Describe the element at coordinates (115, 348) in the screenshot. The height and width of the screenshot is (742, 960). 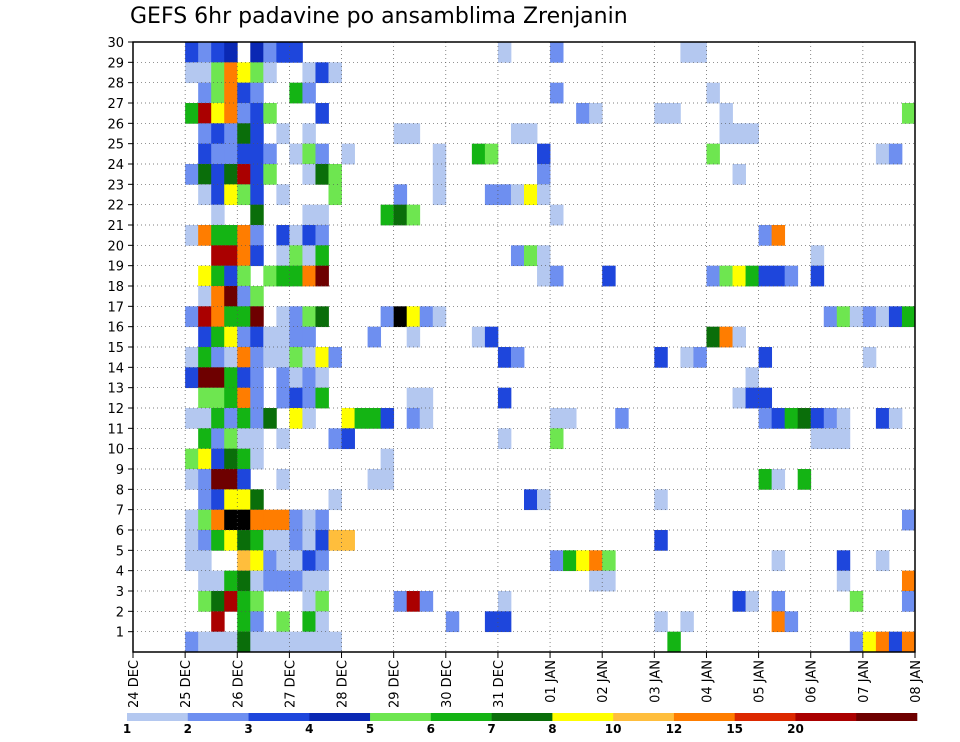
I see `y-tick-label: 15` at that location.